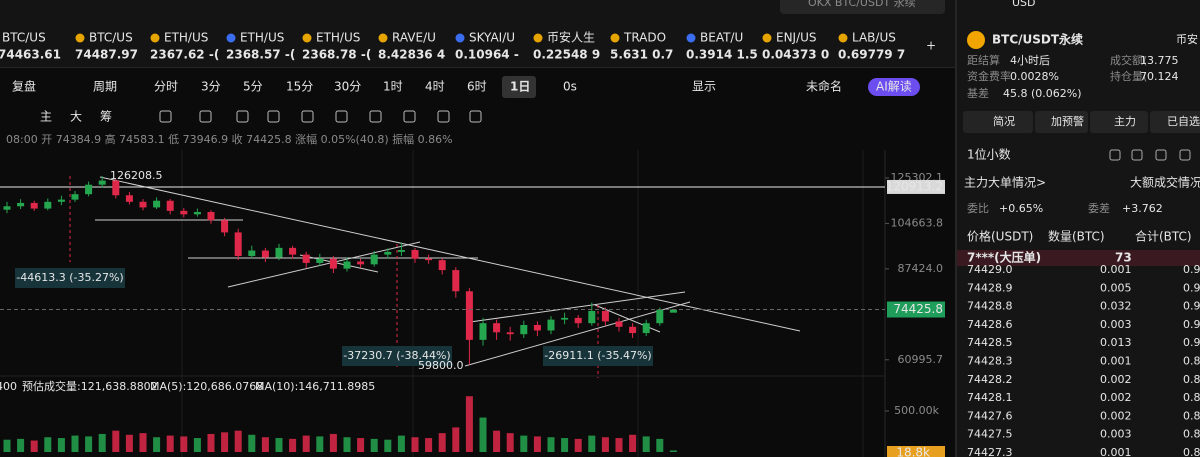 Image resolution: width=1200 pixels, height=457 pixels. Describe the element at coordinates (990, 342) in the screenshot. I see `ask-price: 74428.5` at that location.